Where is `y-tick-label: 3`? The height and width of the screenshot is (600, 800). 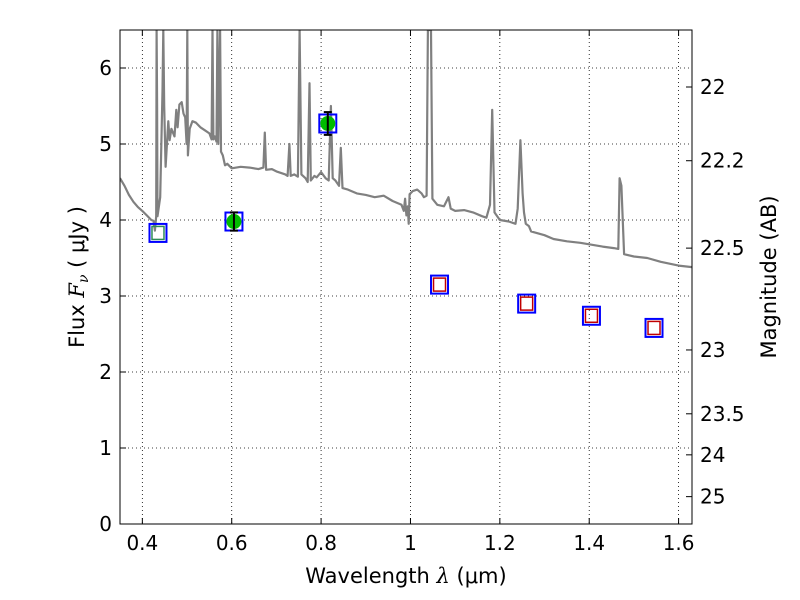 y-tick-label: 3 is located at coordinates (105, 296).